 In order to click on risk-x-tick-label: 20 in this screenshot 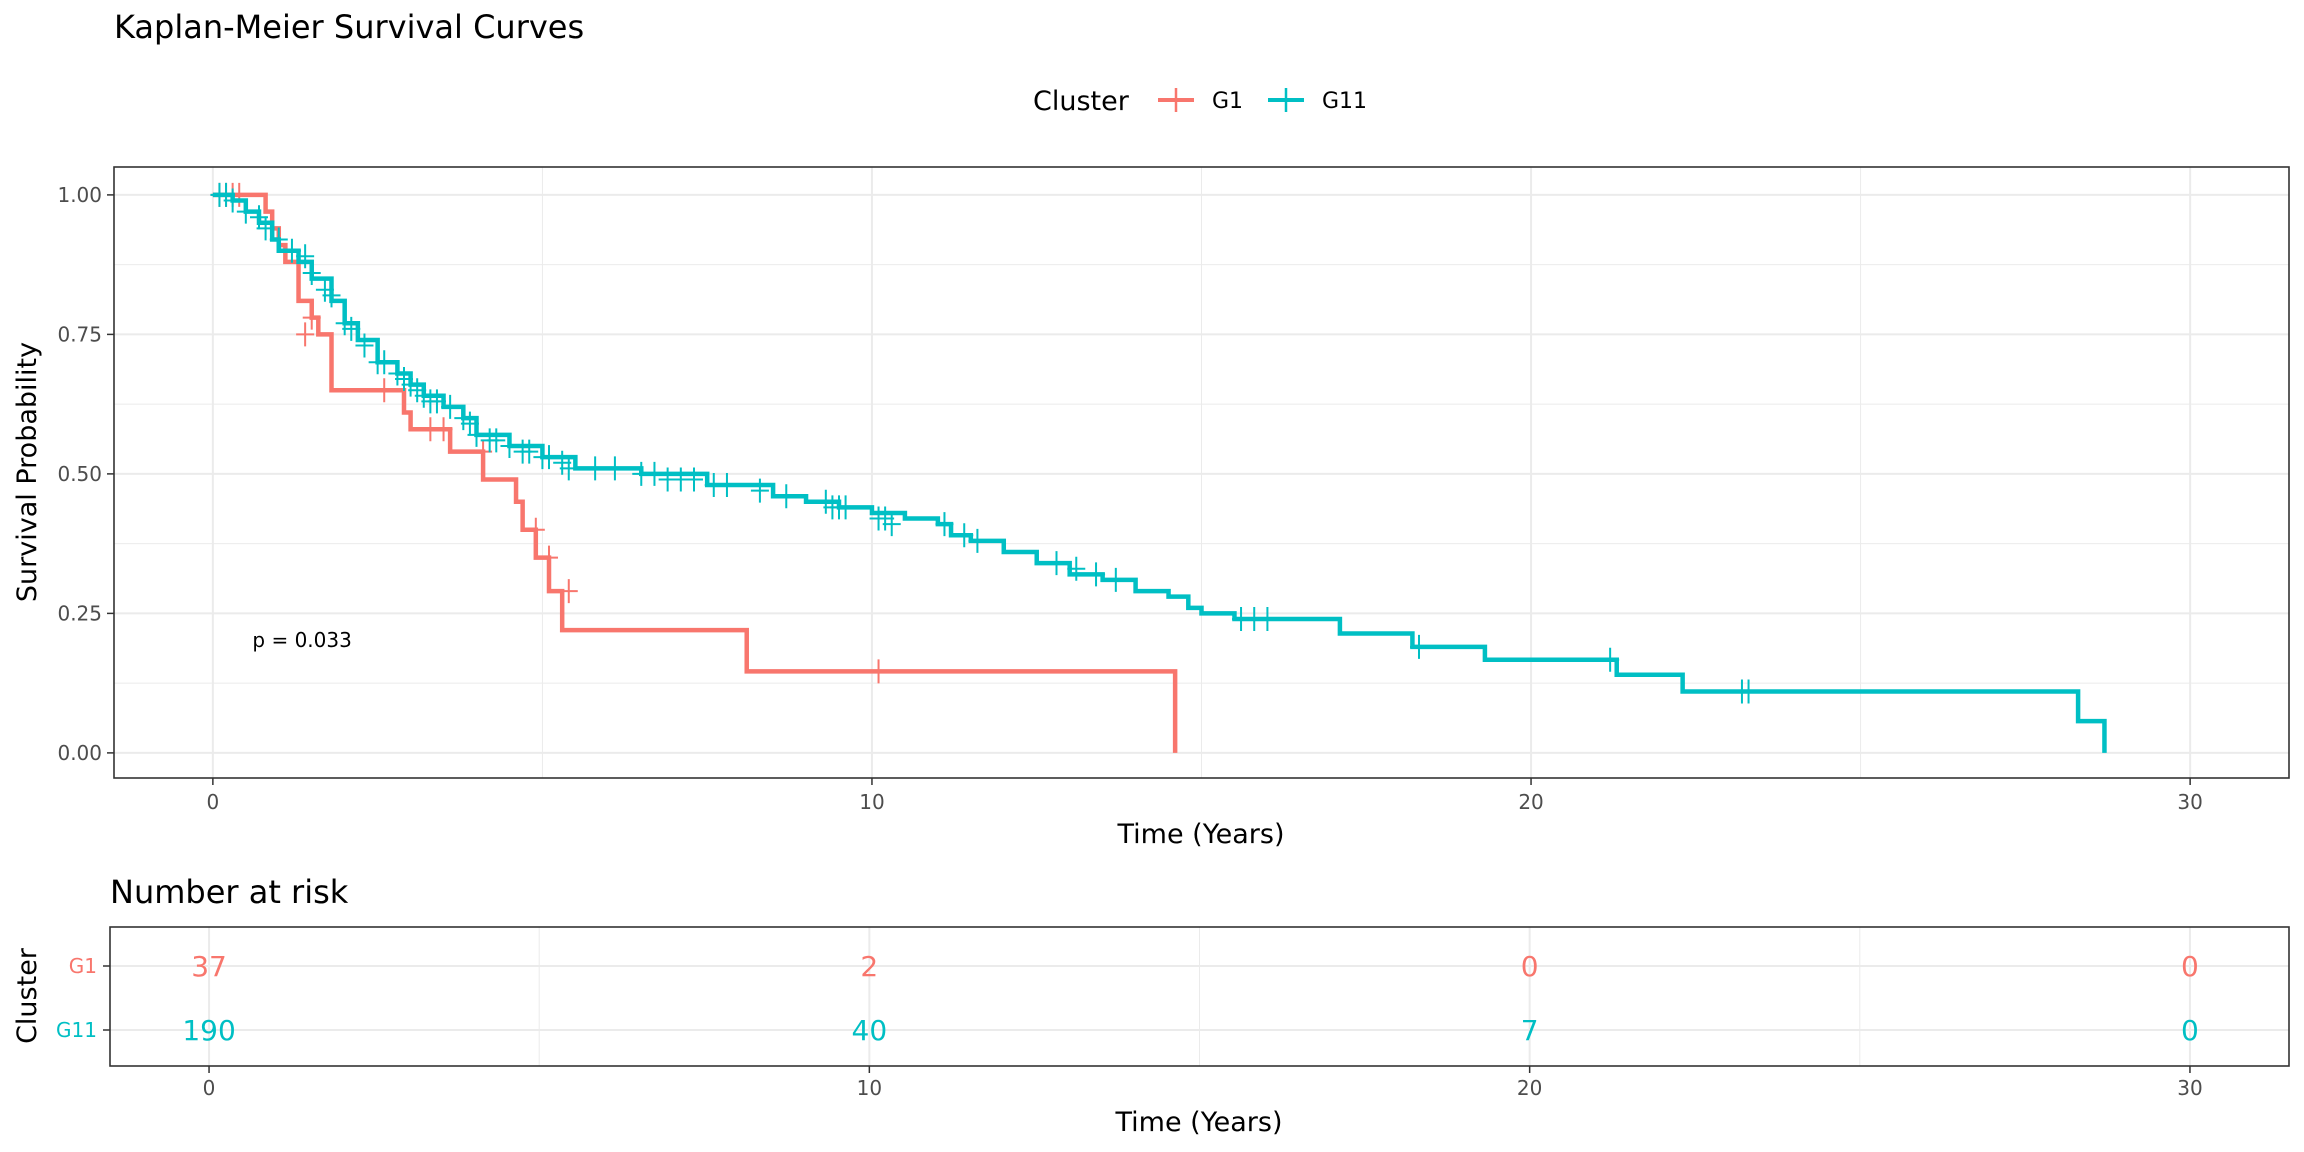, I will do `click(1529, 1088)`.